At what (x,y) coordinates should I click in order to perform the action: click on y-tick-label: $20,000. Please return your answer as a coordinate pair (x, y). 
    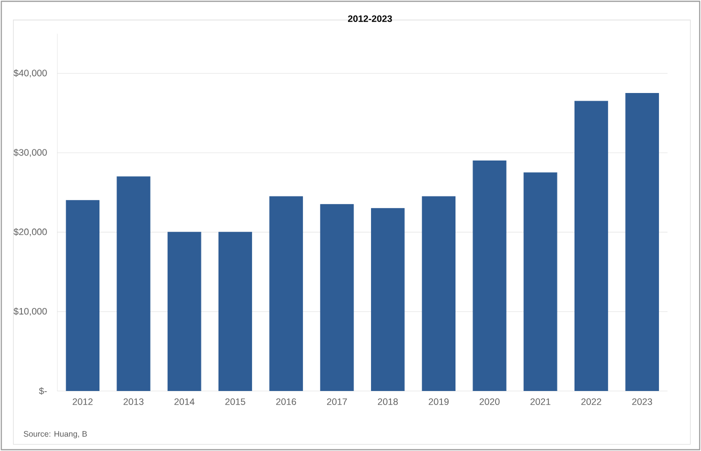
    Looking at the image, I should click on (30, 232).